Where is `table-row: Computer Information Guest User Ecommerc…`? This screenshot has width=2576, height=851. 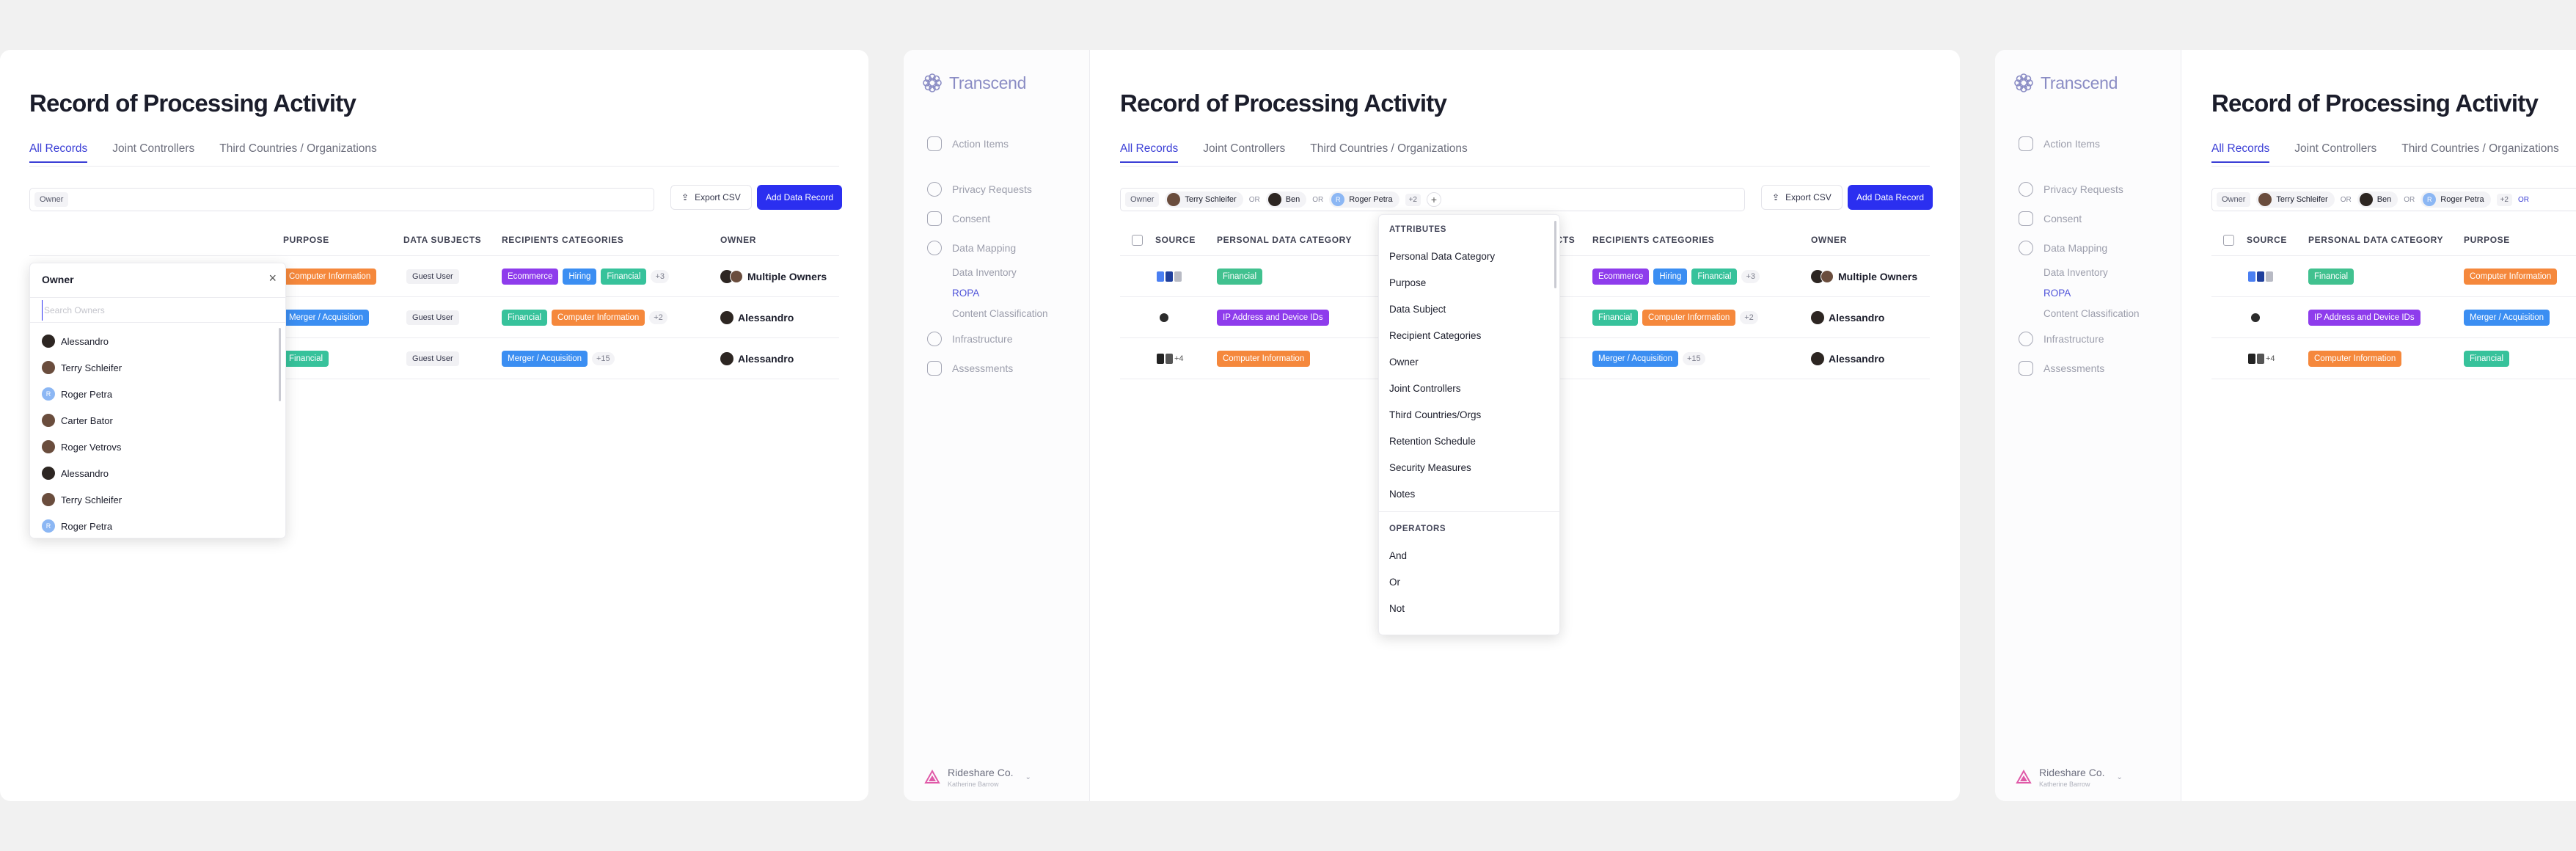
table-row: Computer Information Guest User Ecommerc… is located at coordinates (434, 276).